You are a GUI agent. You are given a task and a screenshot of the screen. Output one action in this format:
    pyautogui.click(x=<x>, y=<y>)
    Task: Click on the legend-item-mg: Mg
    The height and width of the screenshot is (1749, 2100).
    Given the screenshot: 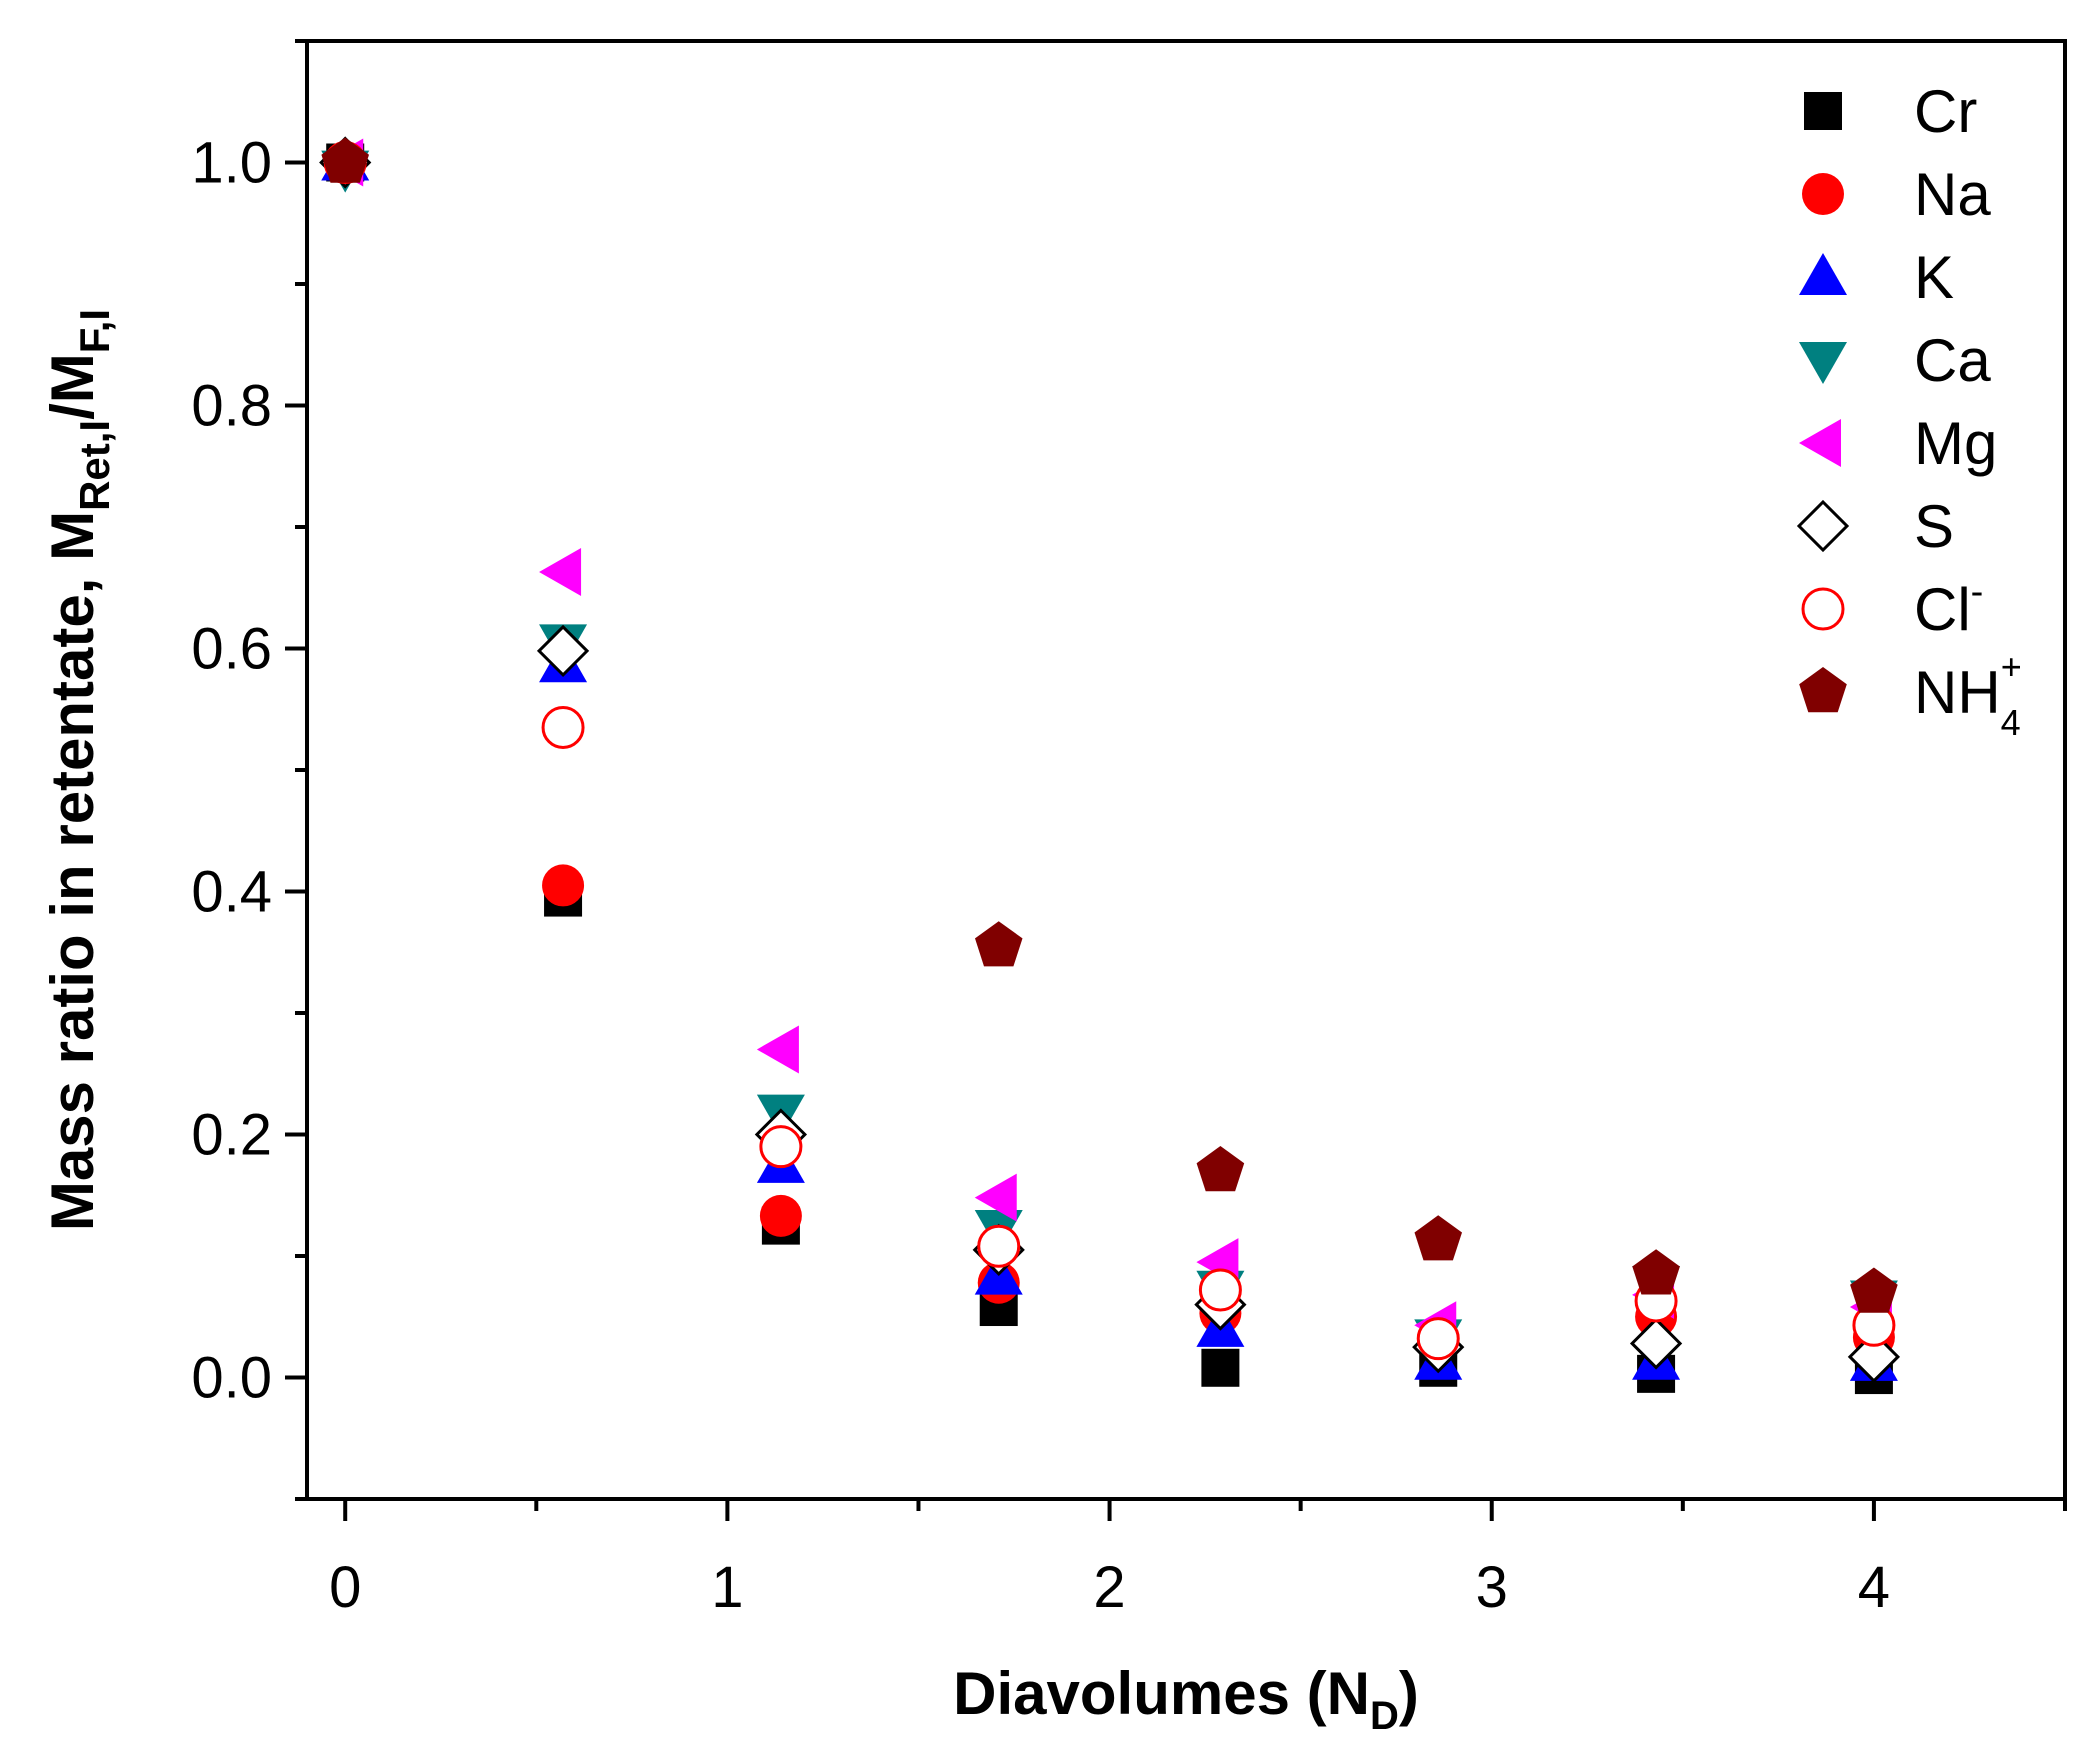 What is the action you would take?
    pyautogui.click(x=1898, y=443)
    